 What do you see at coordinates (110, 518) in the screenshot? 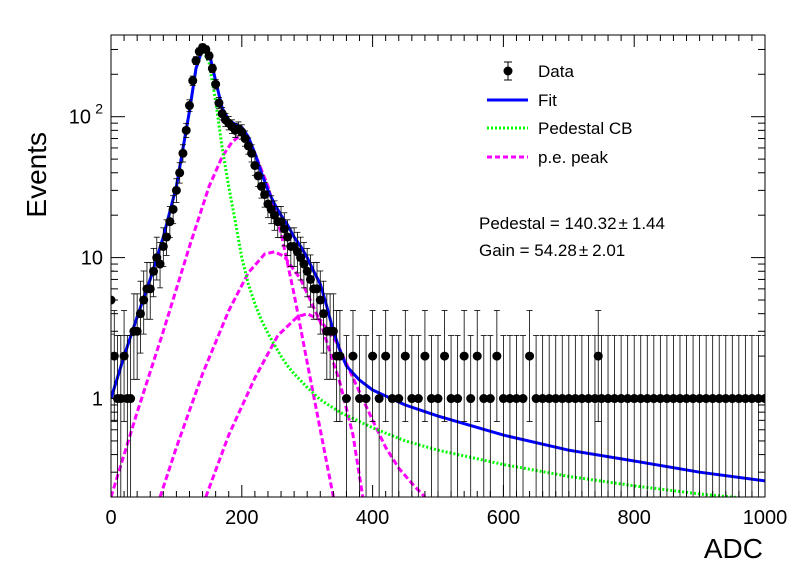
I see `x-tick-label: 0` at bounding box center [110, 518].